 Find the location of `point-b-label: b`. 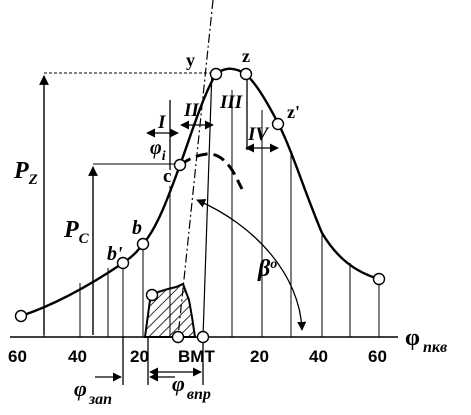

point-b-label: b is located at coordinates (137, 228).